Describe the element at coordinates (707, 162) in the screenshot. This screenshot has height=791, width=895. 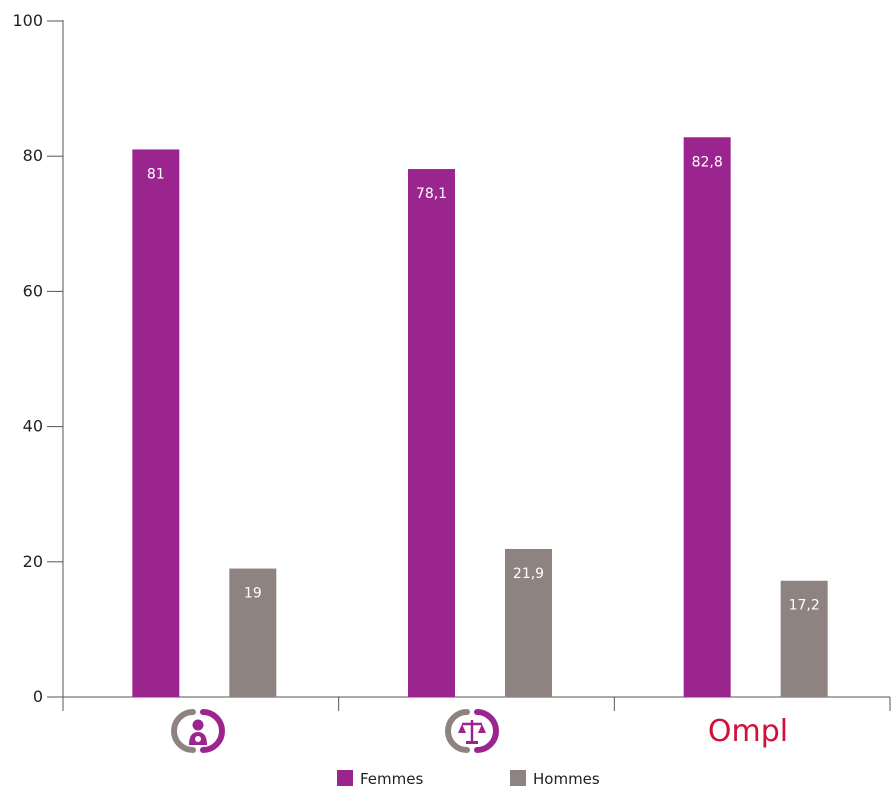
I see `data-label-femmes-3: 82,8` at that location.